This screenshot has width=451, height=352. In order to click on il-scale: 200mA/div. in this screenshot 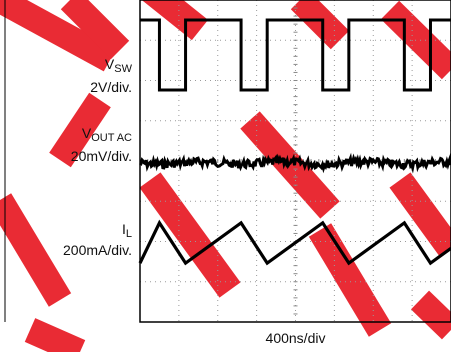, I will do `click(97, 250)`.